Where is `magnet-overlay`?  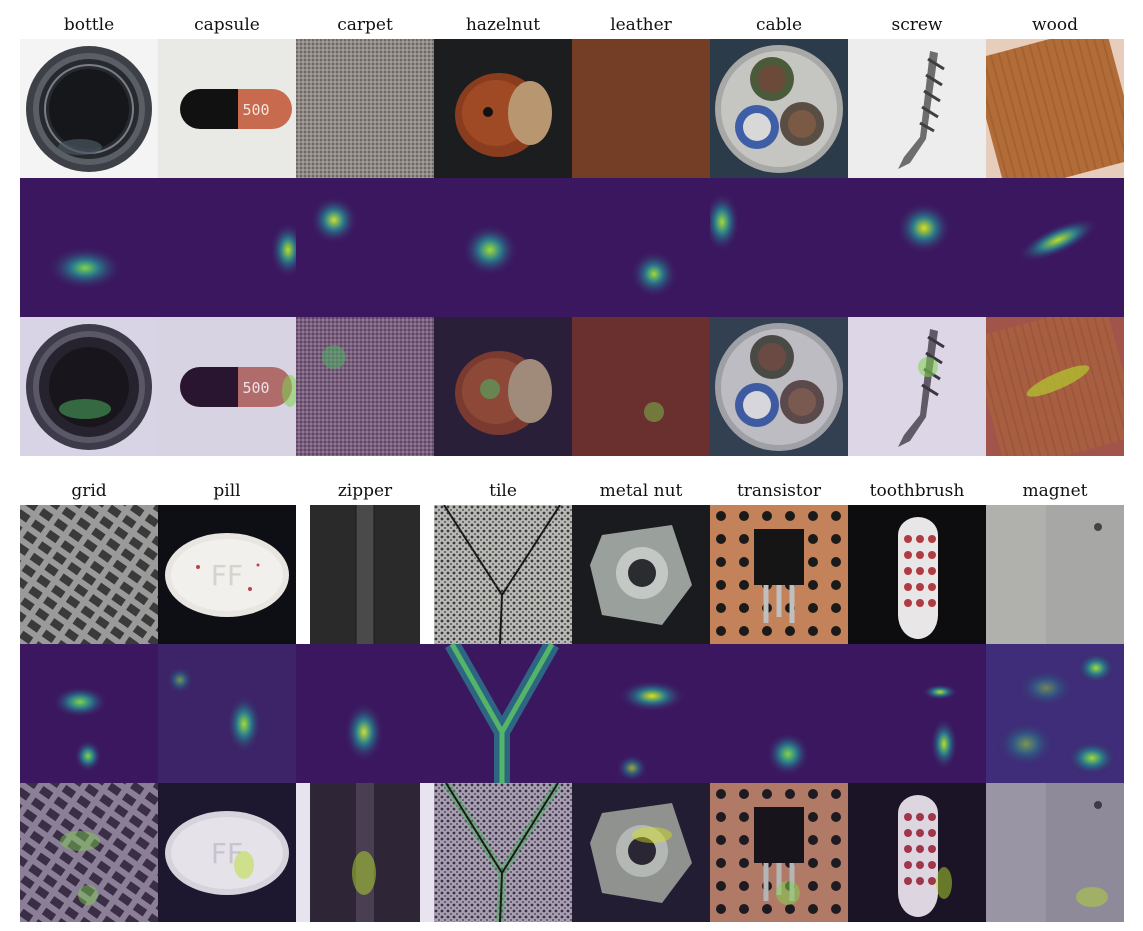 magnet-overlay is located at coordinates (1055, 852).